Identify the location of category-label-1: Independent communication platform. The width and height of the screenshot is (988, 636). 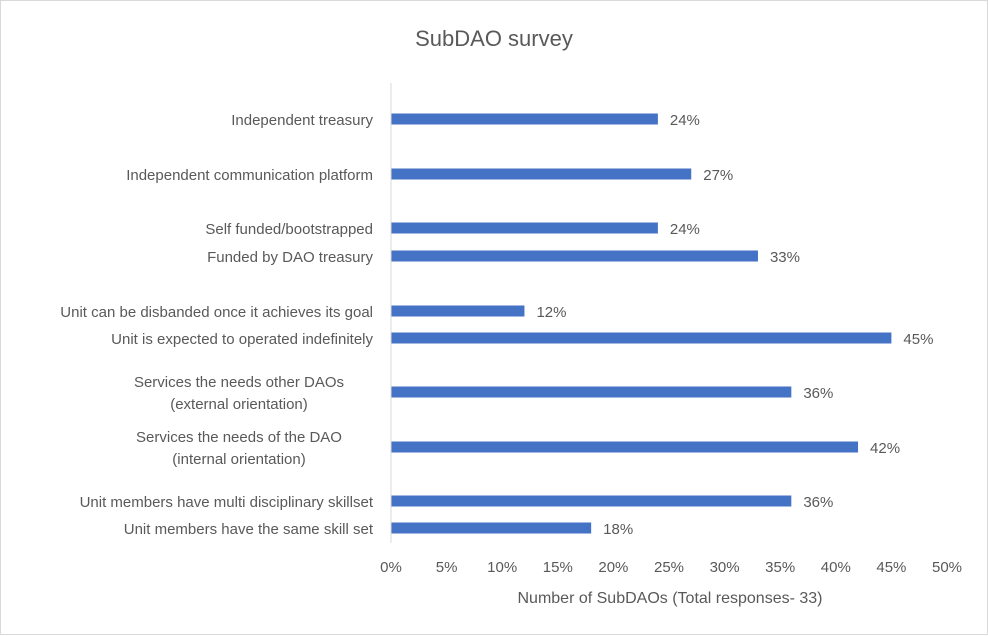
(249, 175).